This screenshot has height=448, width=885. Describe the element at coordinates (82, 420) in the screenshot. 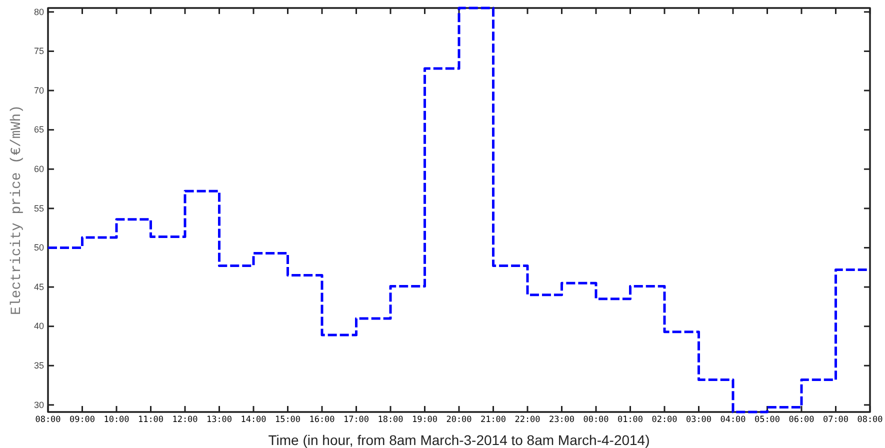

I see `x-tick-label: 09:00` at that location.